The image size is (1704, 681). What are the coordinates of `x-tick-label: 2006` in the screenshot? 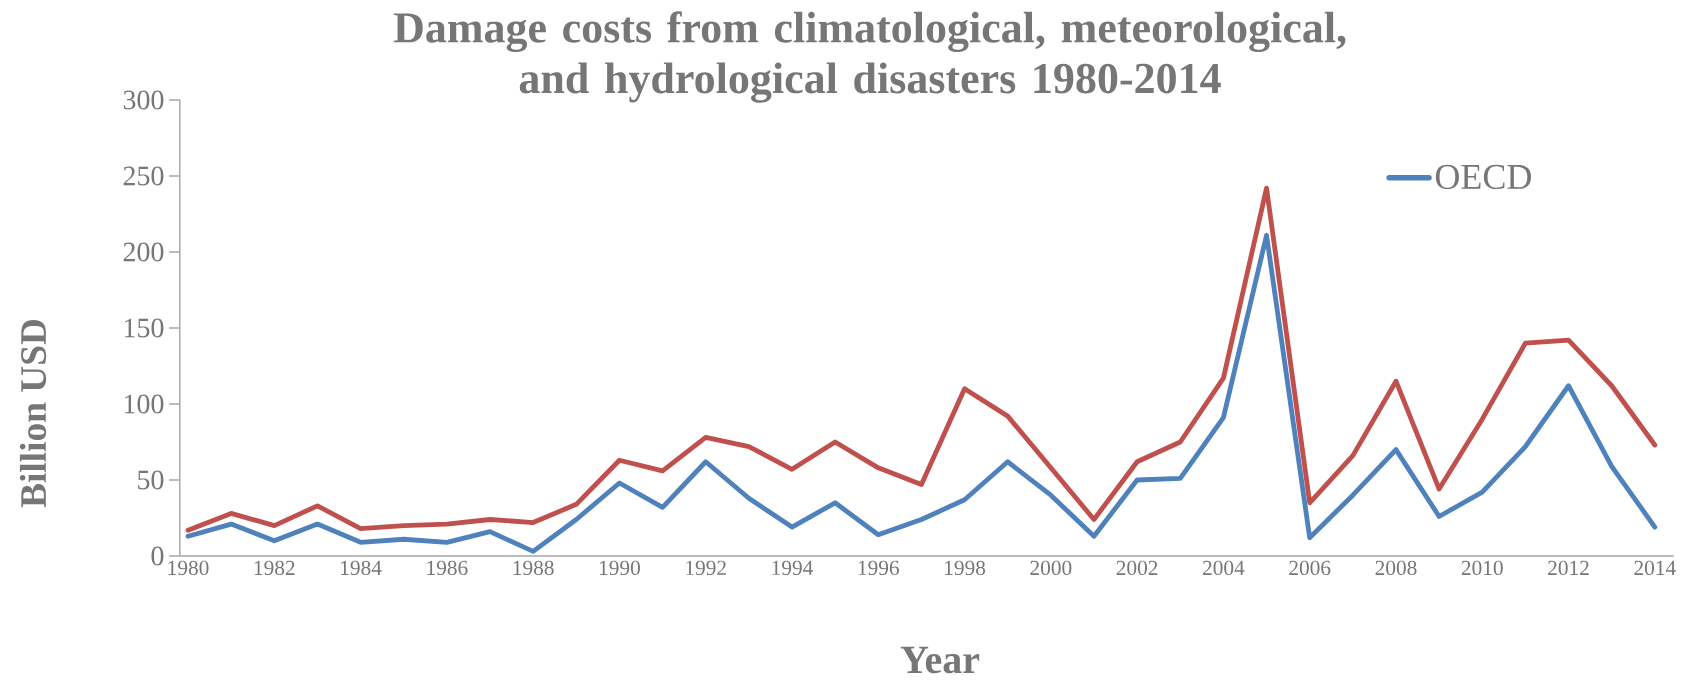 It's located at (1310, 568).